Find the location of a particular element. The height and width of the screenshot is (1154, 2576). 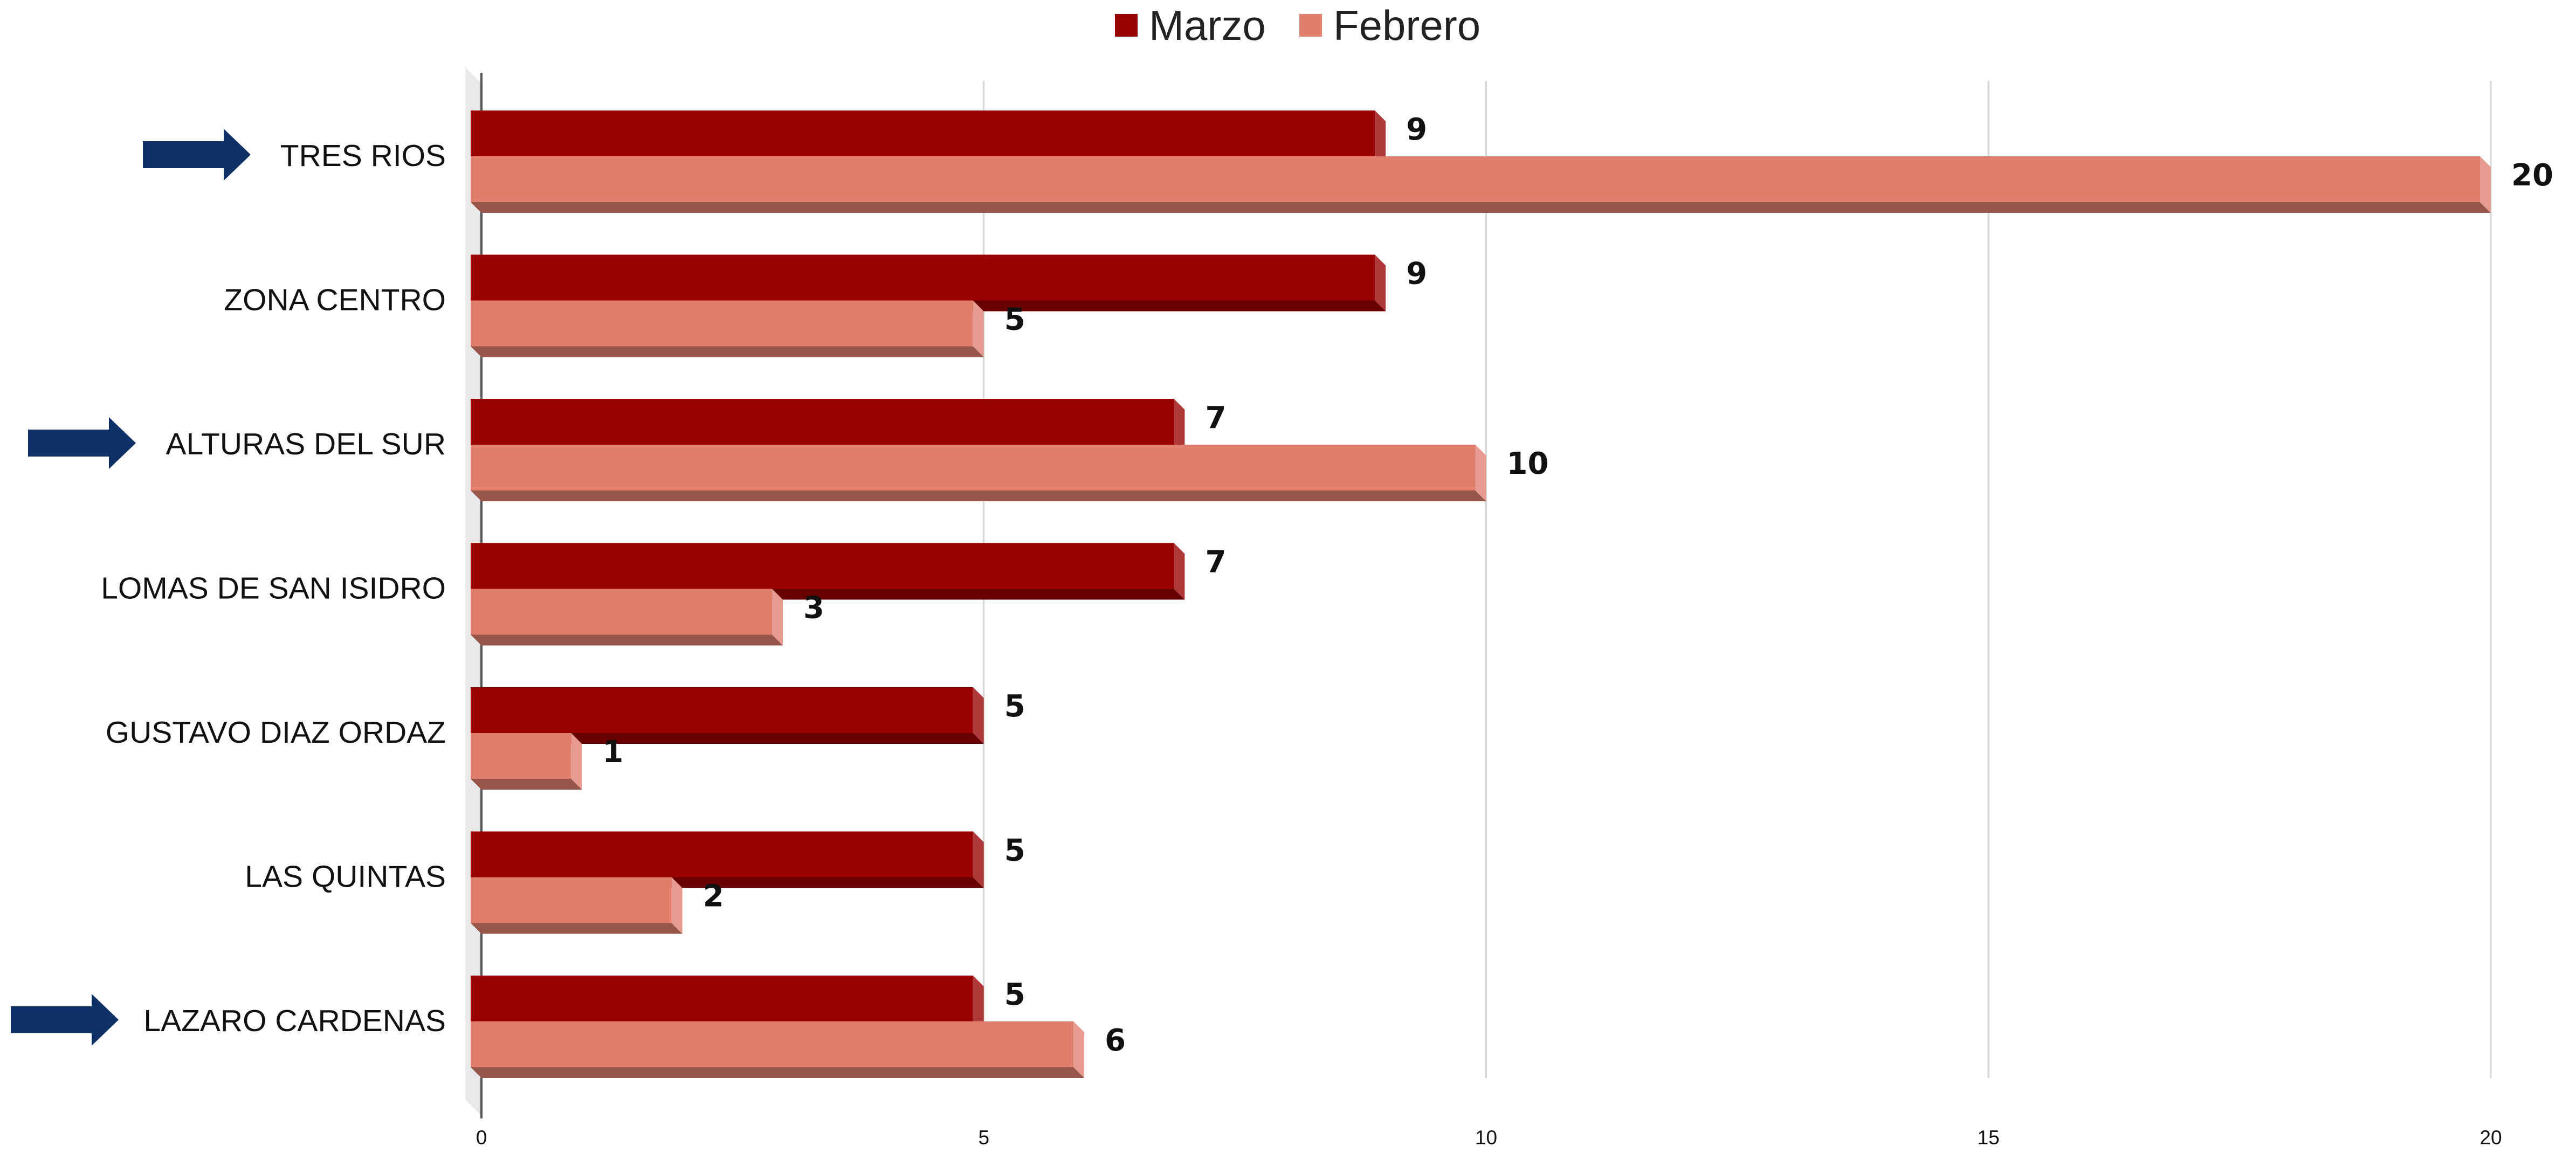

x-tick-label-2: 10 is located at coordinates (1486, 1138).